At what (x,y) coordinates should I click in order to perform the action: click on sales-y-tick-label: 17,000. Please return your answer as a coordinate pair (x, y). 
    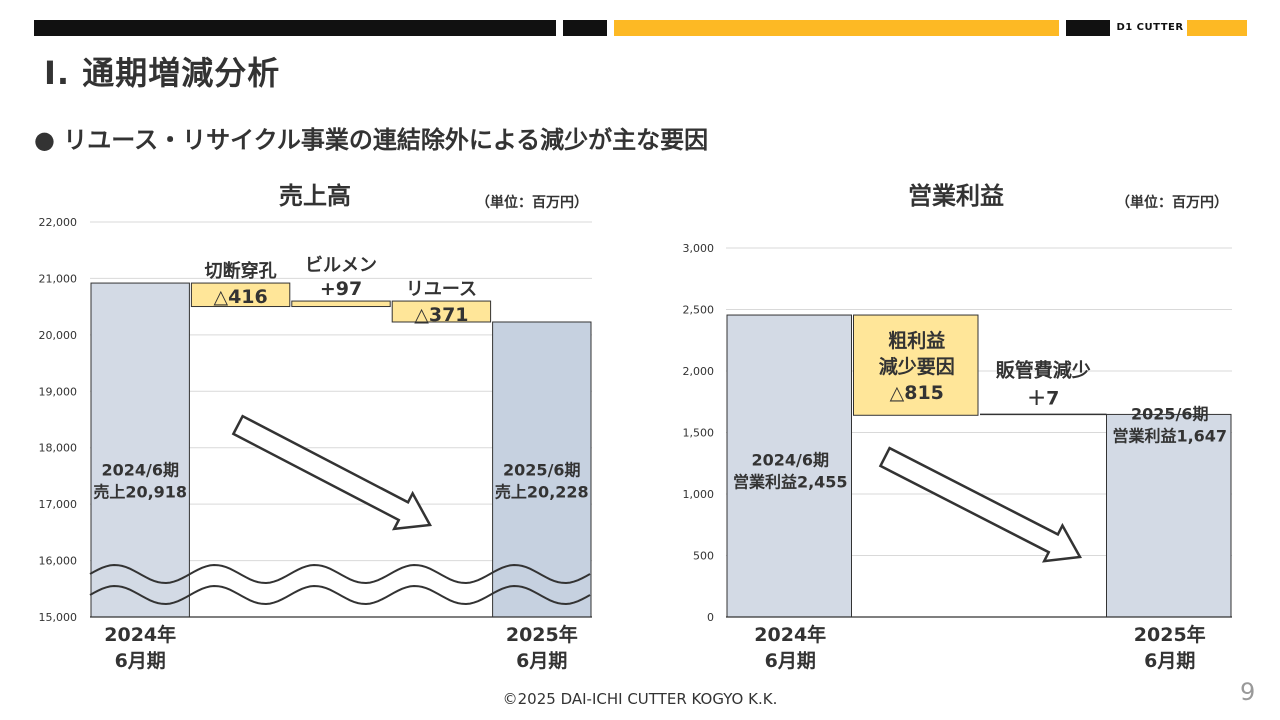
    Looking at the image, I should click on (58, 504).